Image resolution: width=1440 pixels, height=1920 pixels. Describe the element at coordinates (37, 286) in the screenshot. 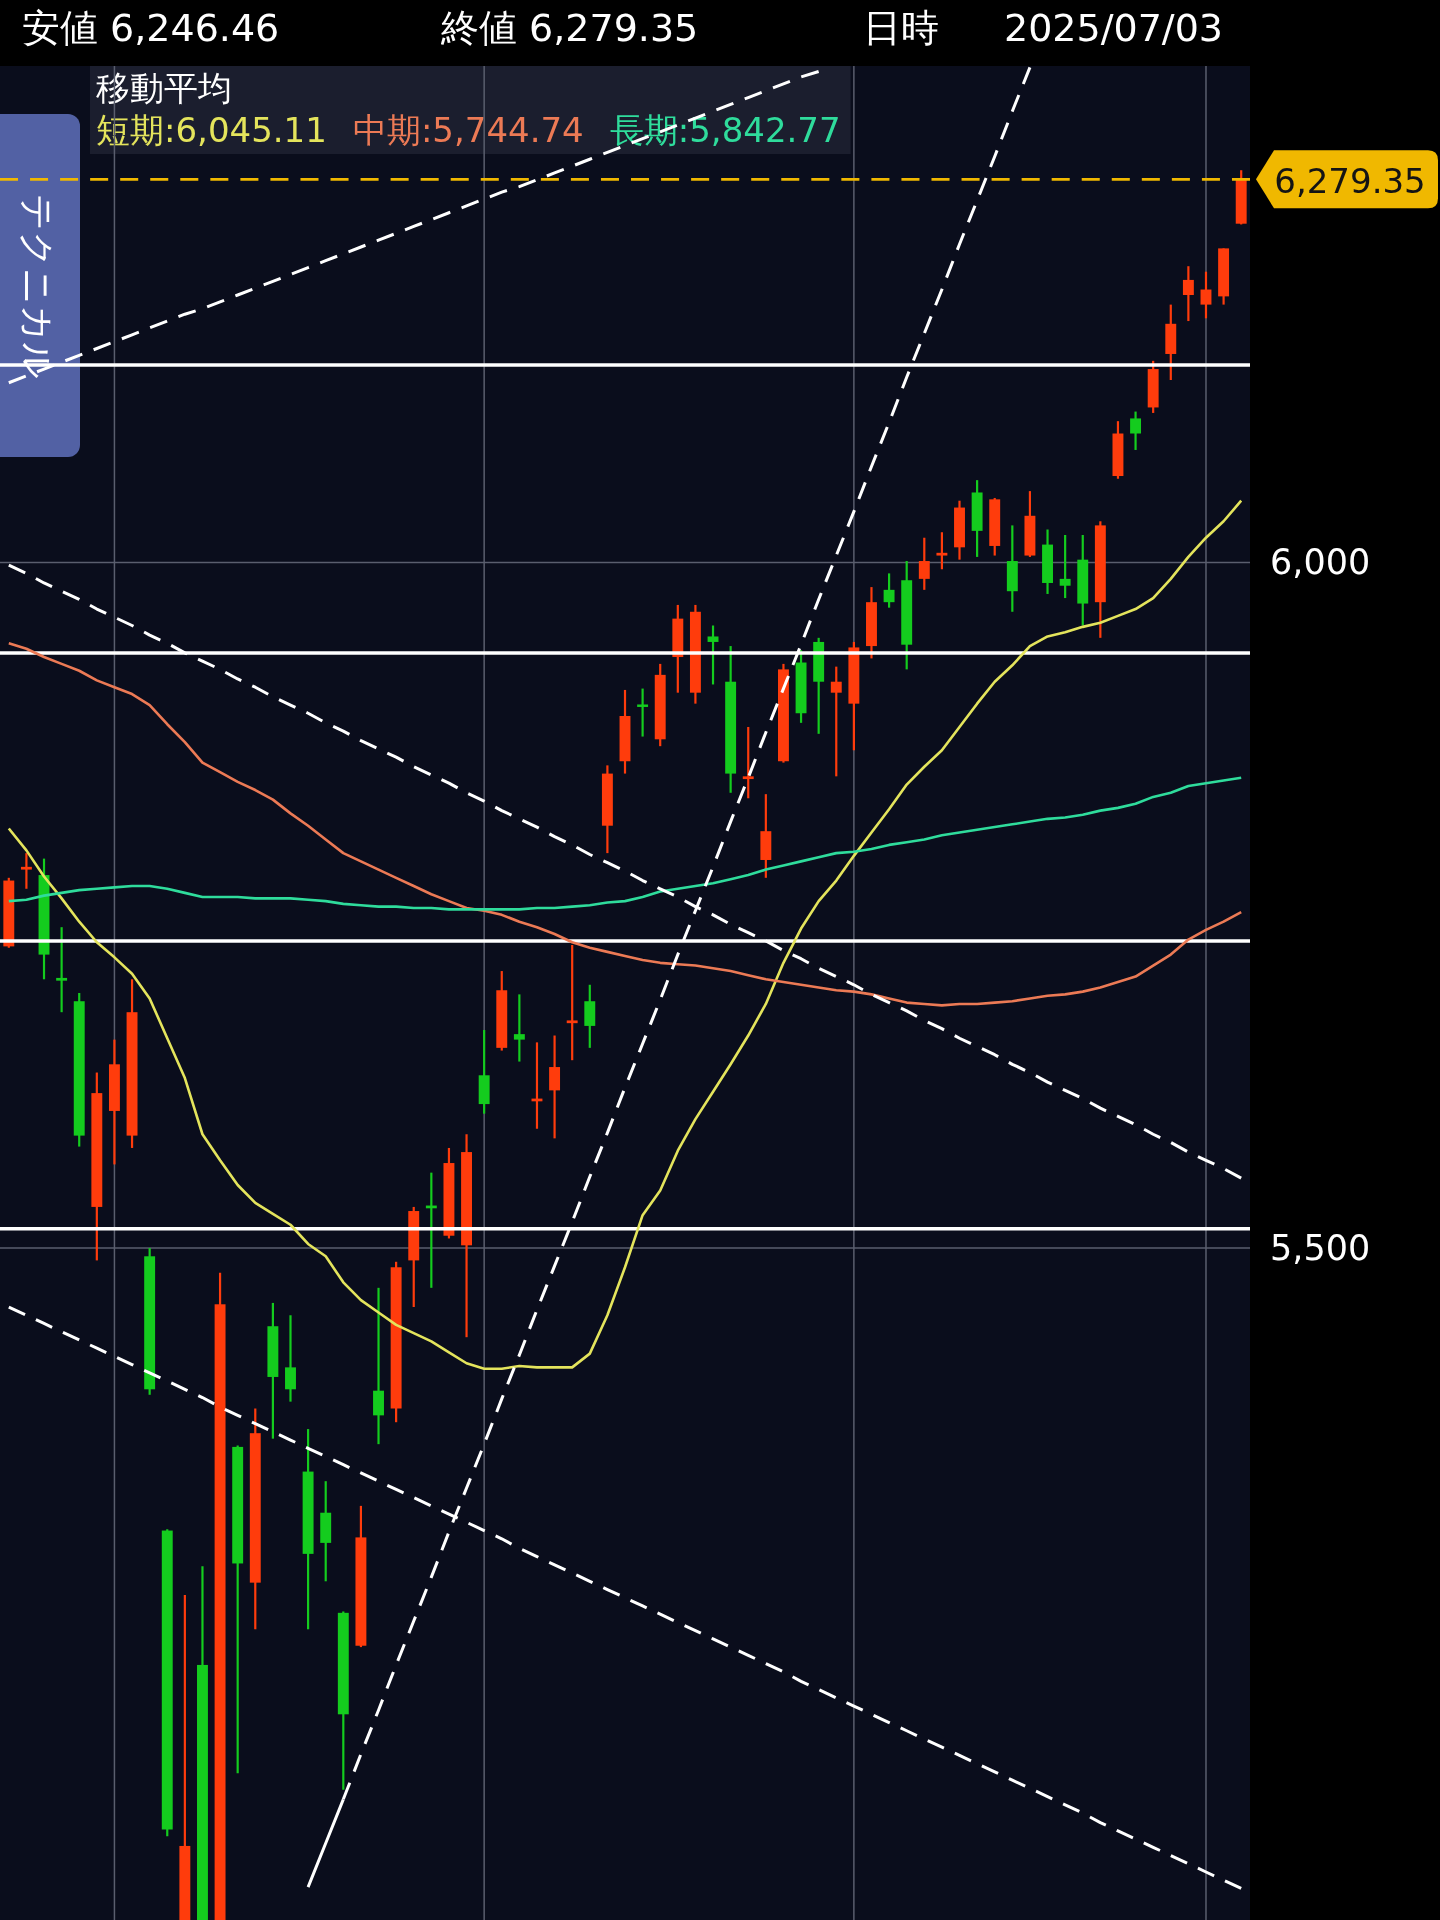

I see `annotation: テクニカル` at that location.